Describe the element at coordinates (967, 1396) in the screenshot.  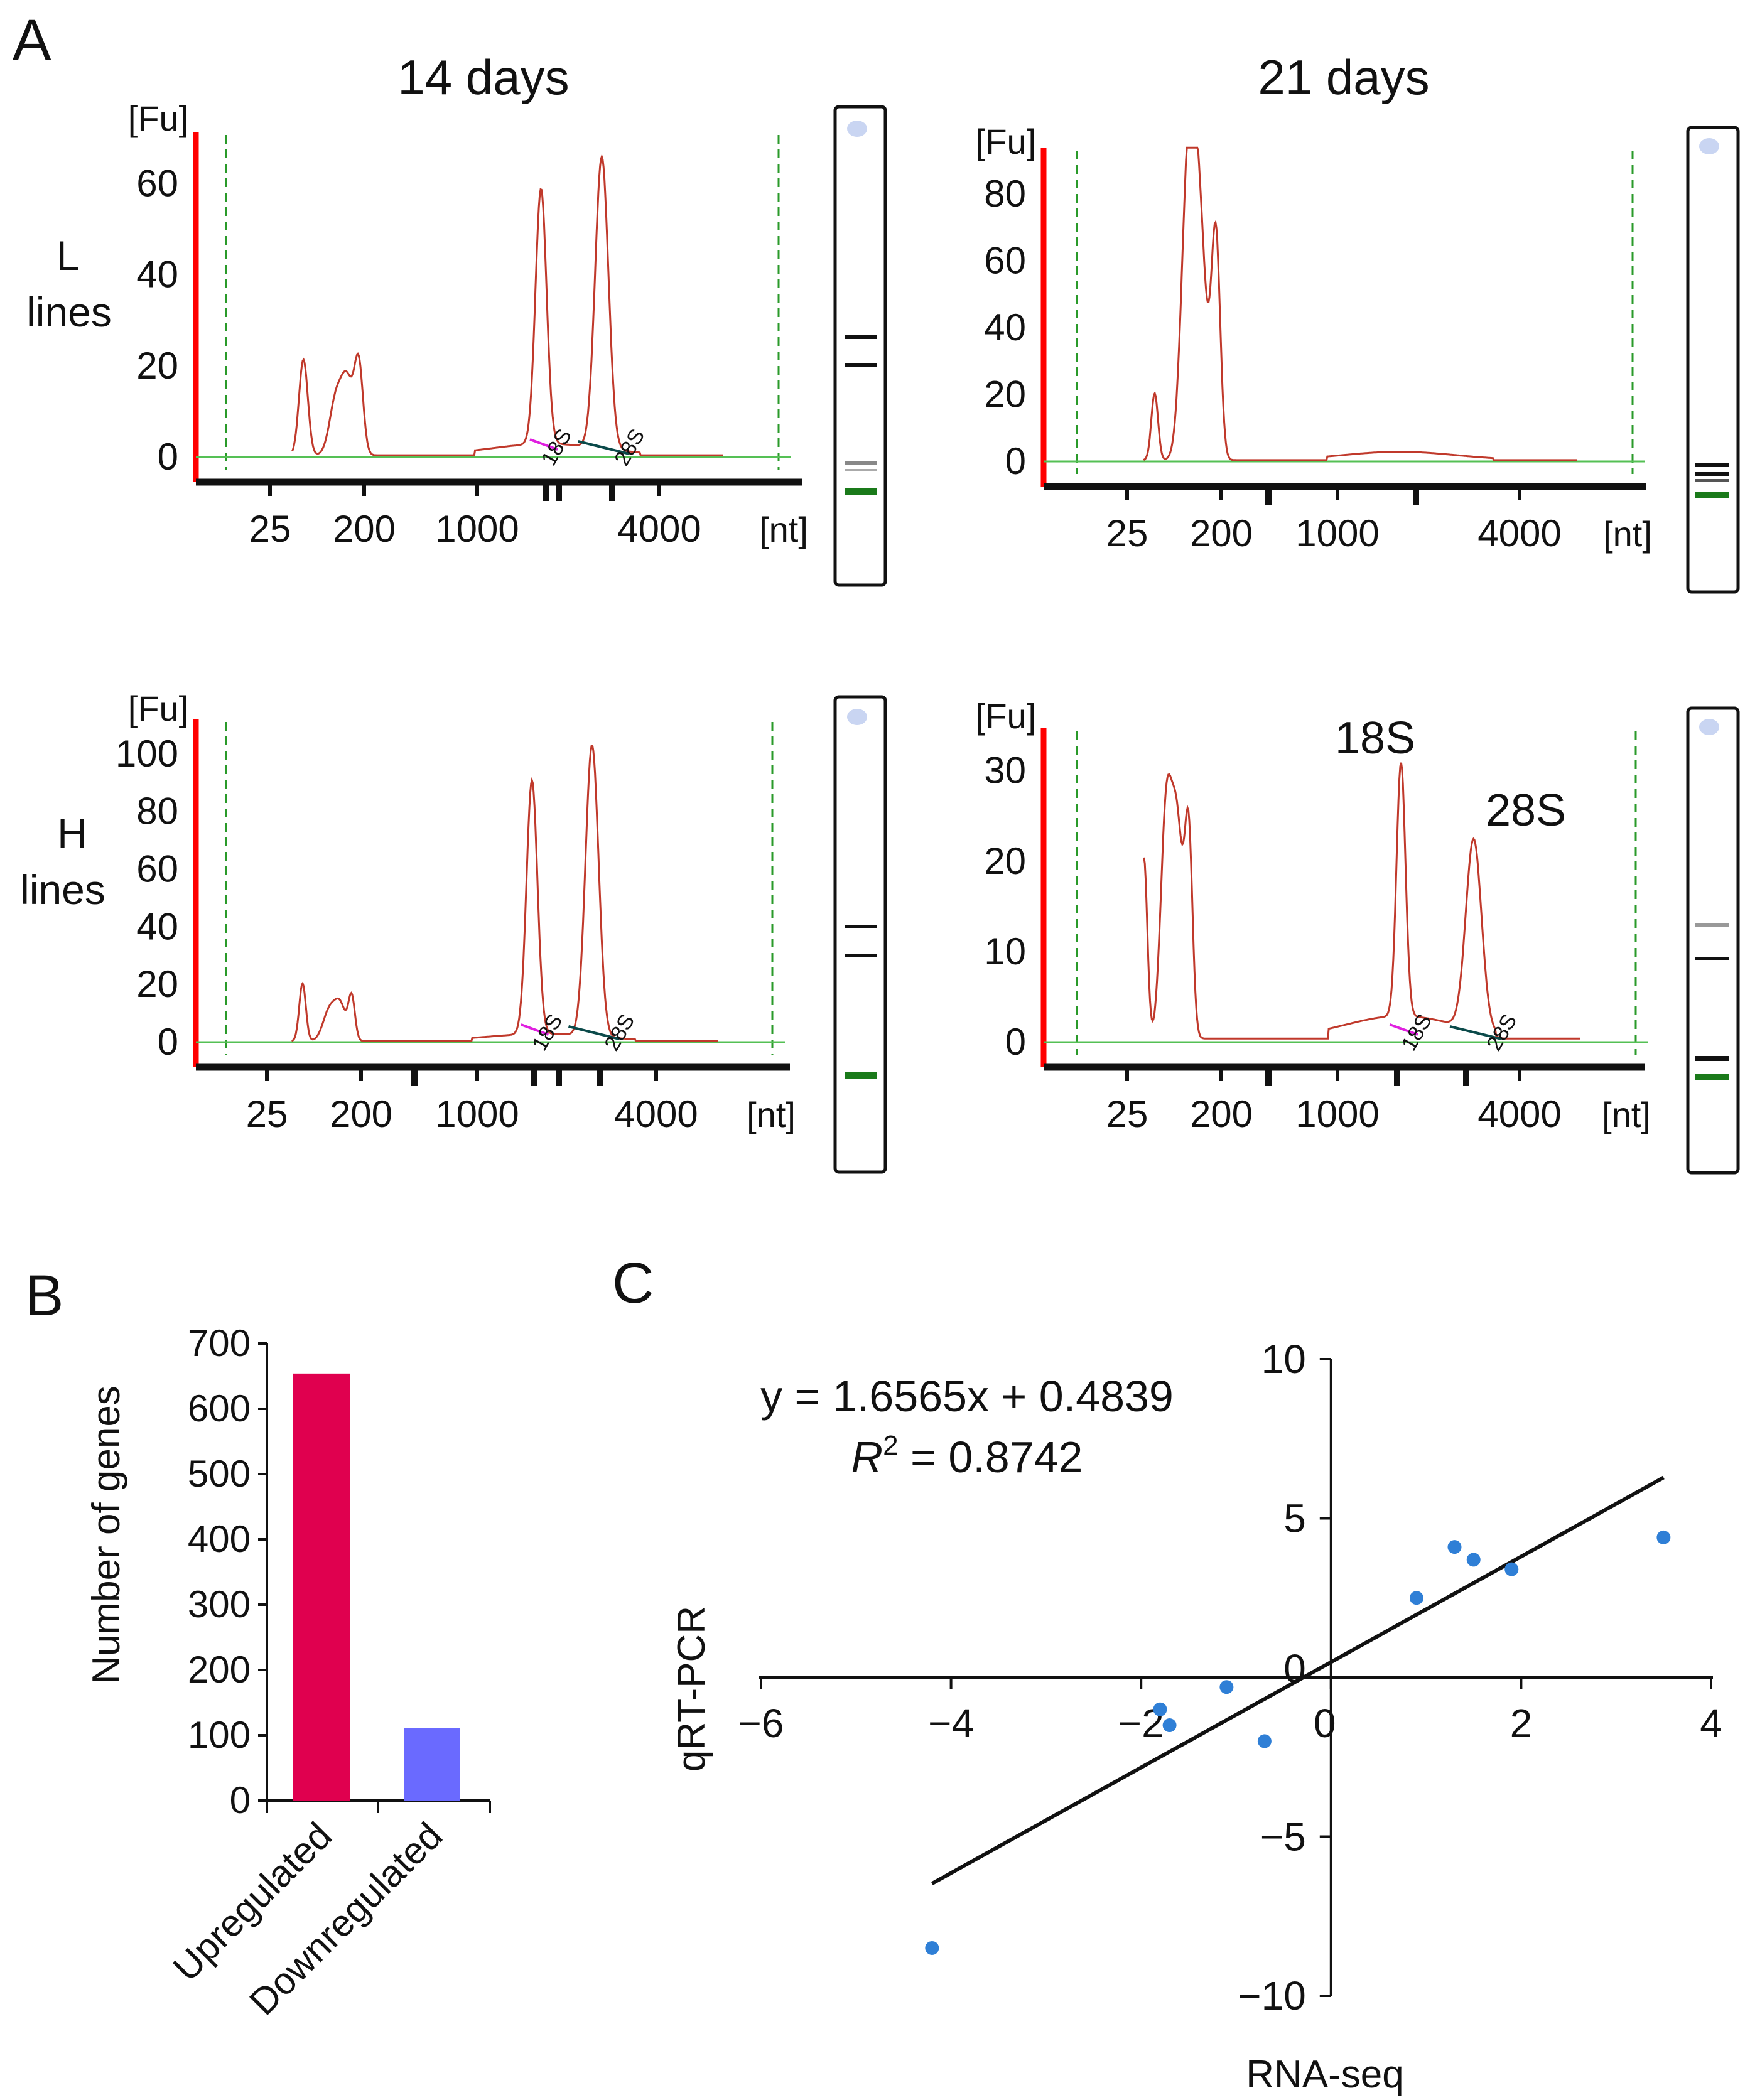
I see `regression-equation: y = 1.6565x + 0.4839` at that location.